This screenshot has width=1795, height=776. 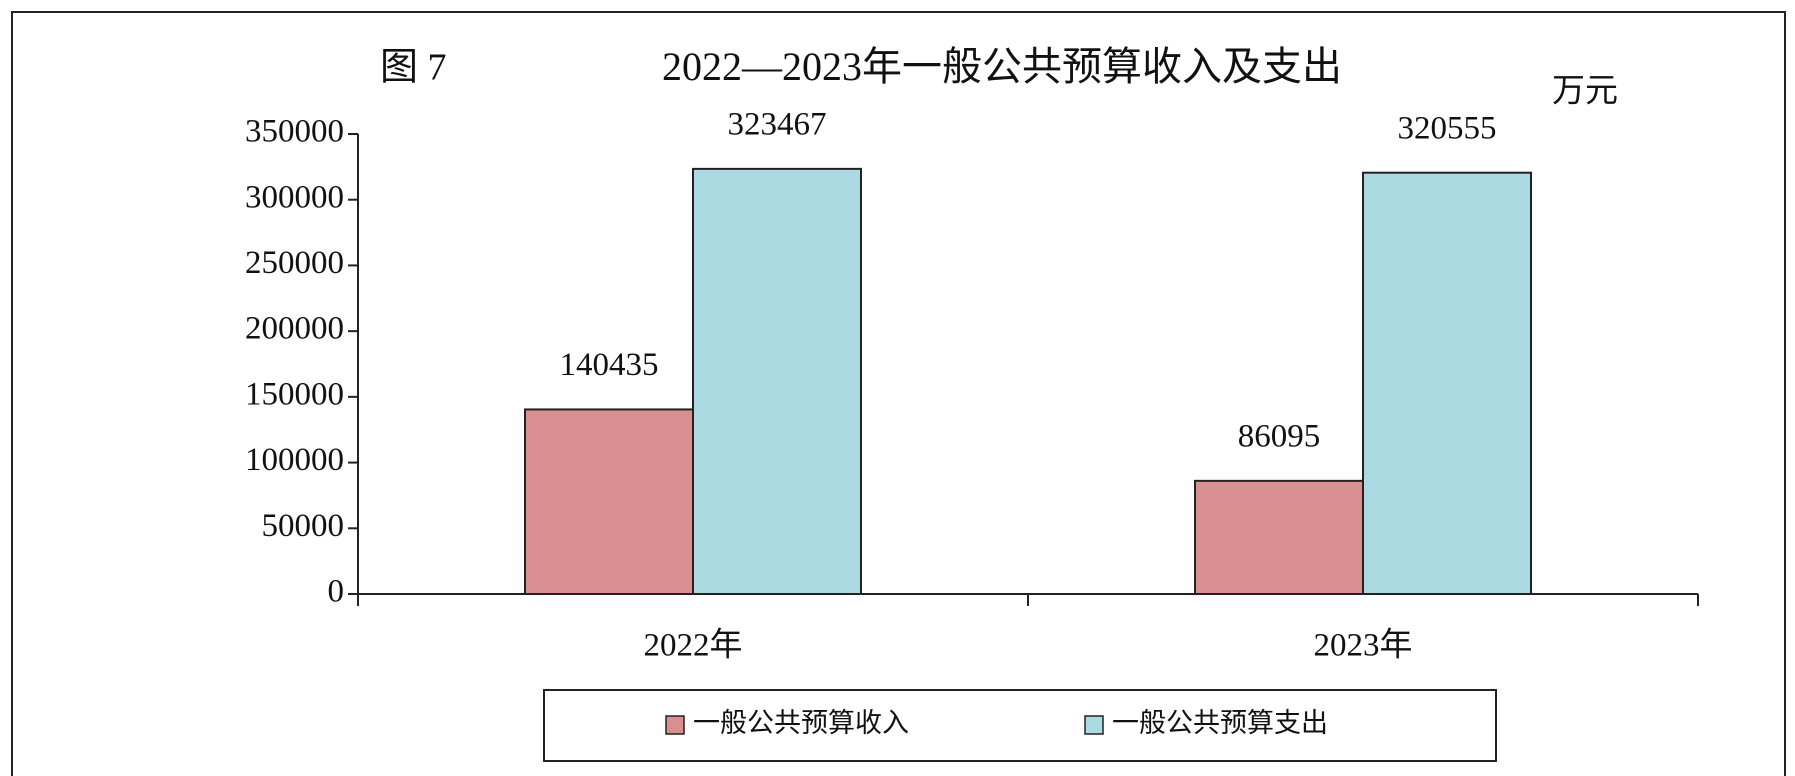 What do you see at coordinates (294, 460) in the screenshot?
I see `y-tick-label: 100000` at bounding box center [294, 460].